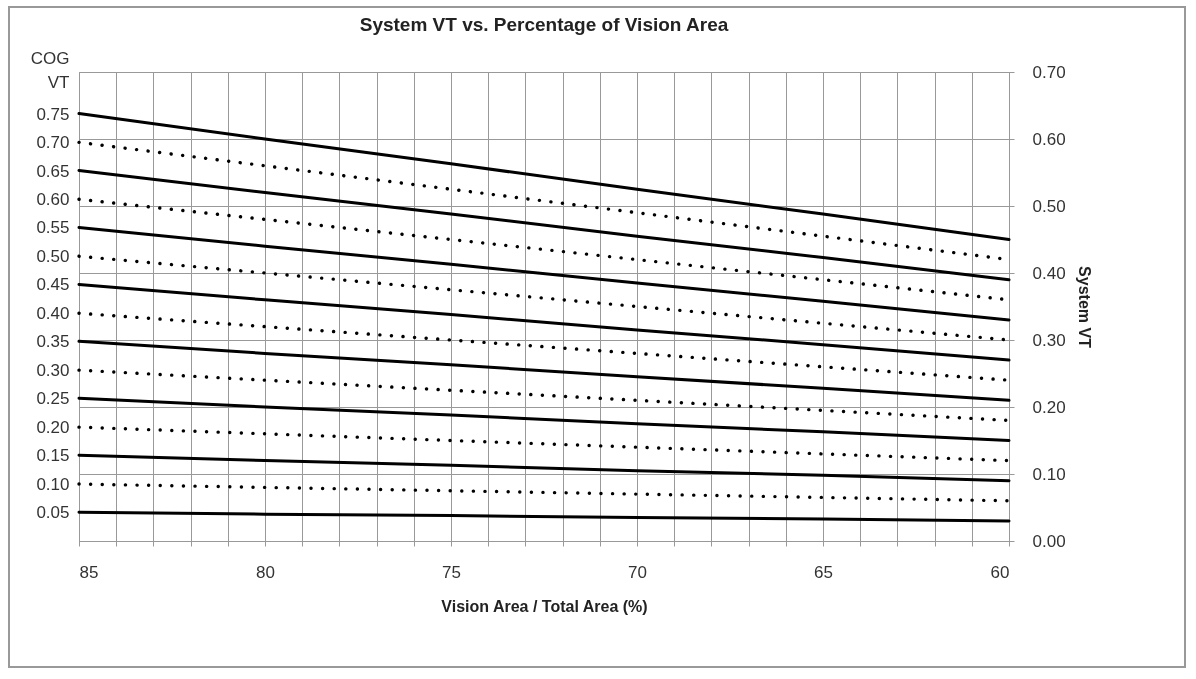 Image resolution: width=1196 pixels, height=679 pixels. Describe the element at coordinates (53, 370) in the screenshot. I see `y-tick-label: 0.30` at that location.